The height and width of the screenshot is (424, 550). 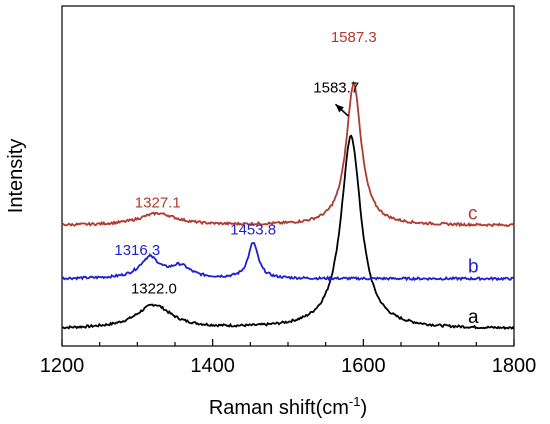 I want to click on x-tick-label: 1200, so click(x=62, y=366).